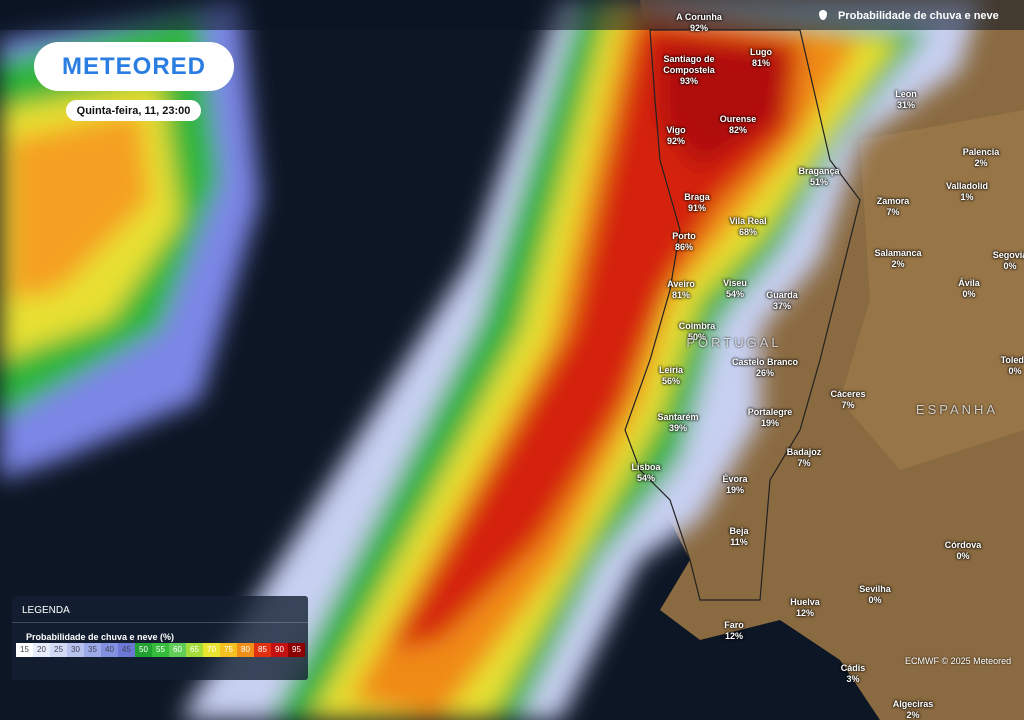 The image size is (1024, 720). Describe the element at coordinates (689, 64) in the screenshot. I see `city-name: Santiago de Compostela` at that location.